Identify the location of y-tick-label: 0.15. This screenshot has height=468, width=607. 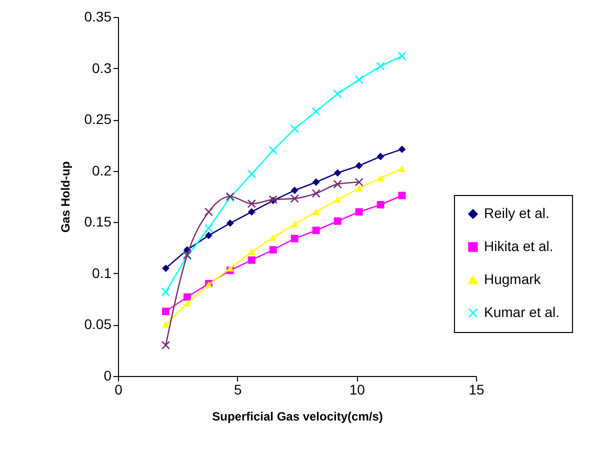
(98, 222).